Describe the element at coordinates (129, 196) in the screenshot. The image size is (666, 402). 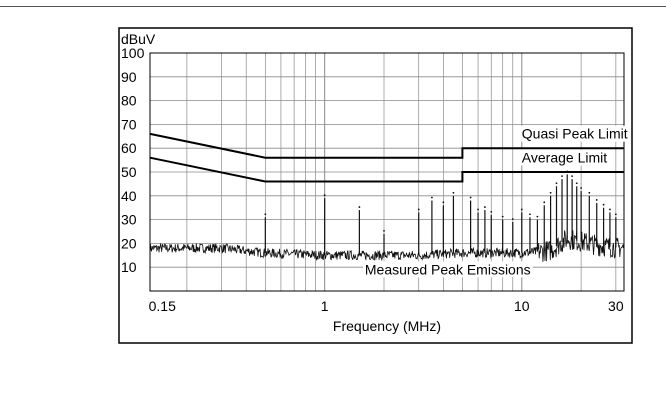
I see `y-tick-label: 40` at that location.